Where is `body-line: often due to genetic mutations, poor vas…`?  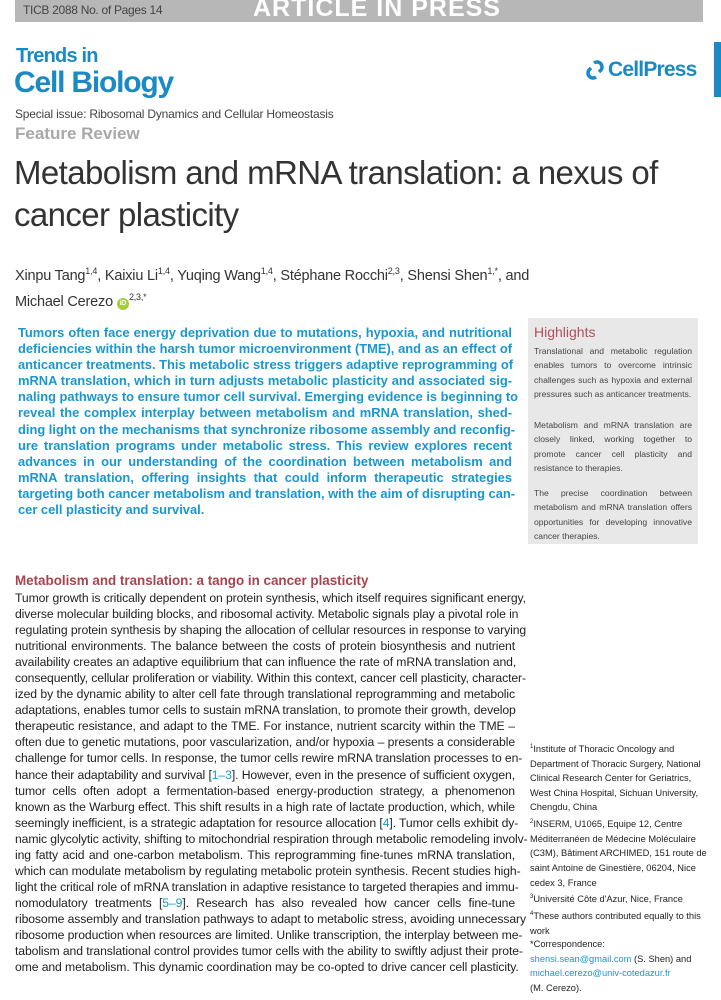 body-line: often due to genetic mutations, poor vas… is located at coordinates (265, 742).